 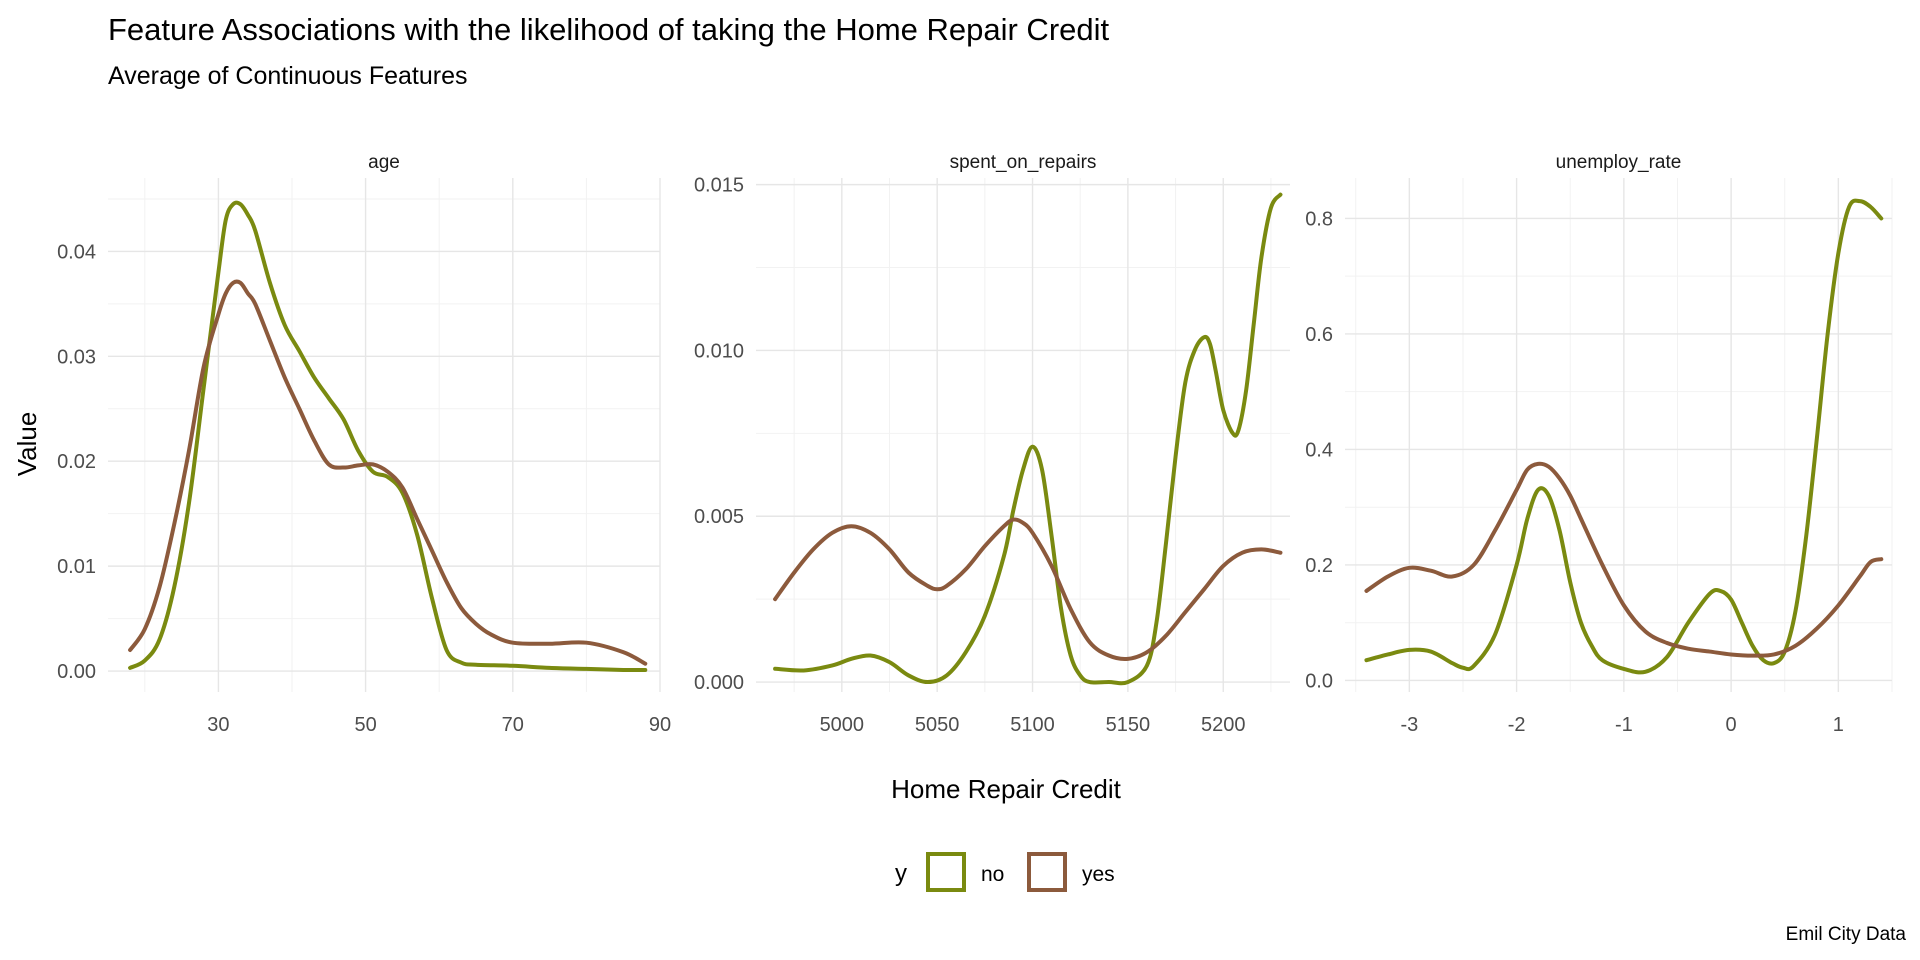 What do you see at coordinates (76, 567) in the screenshot?
I see `y-tick-label: 0.01` at bounding box center [76, 567].